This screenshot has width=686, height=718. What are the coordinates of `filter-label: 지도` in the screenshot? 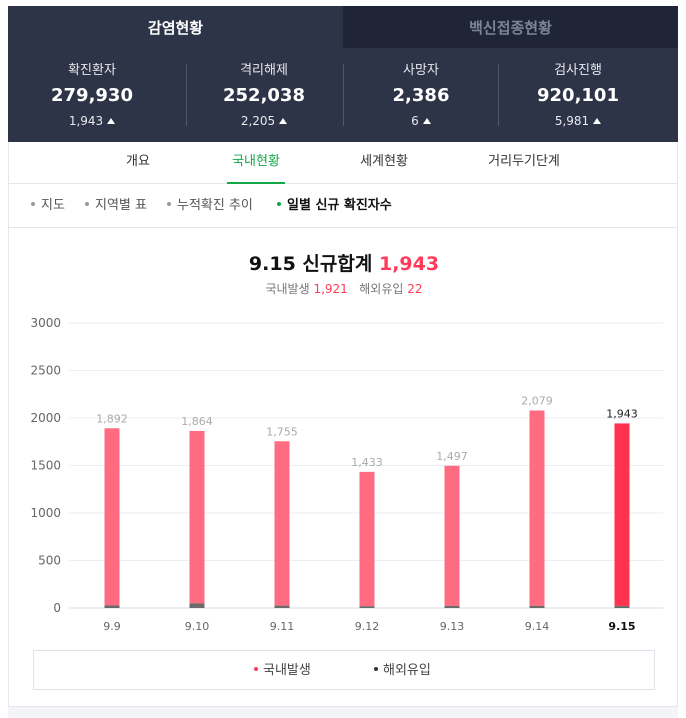 It's located at (53, 205).